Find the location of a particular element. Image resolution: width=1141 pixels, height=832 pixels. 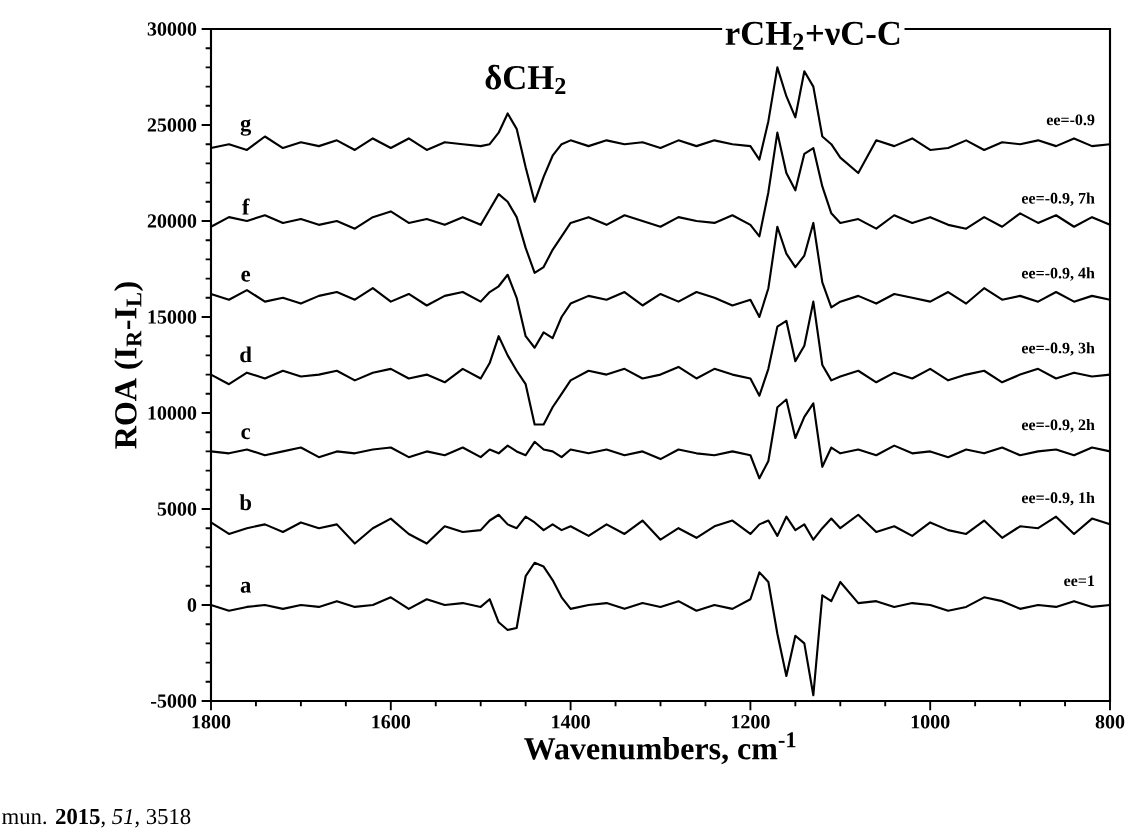

y-tick-label: 30000 is located at coordinates (172, 29).